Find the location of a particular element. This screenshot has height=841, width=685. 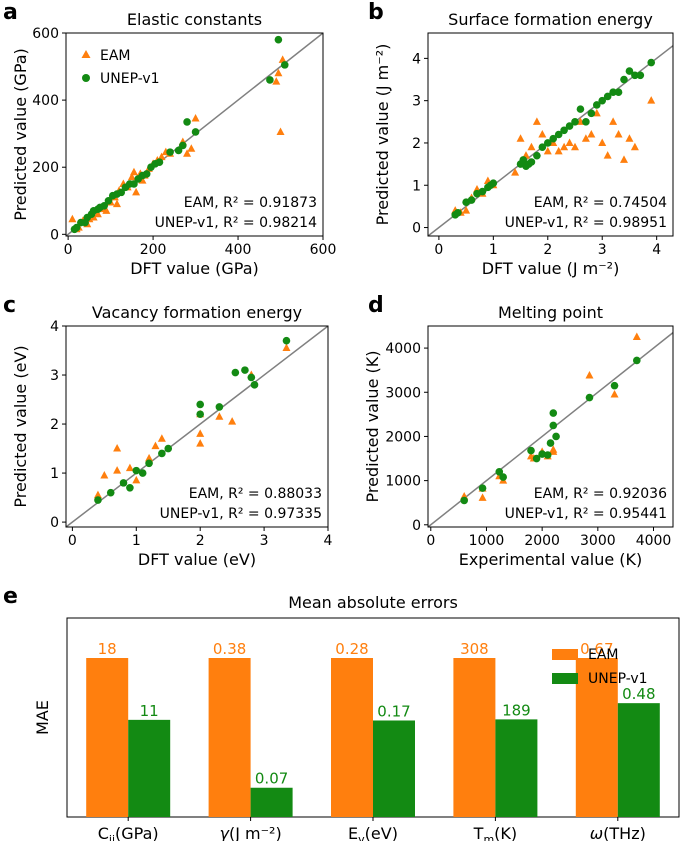

legend-eam-swatch is located at coordinates (565, 654).